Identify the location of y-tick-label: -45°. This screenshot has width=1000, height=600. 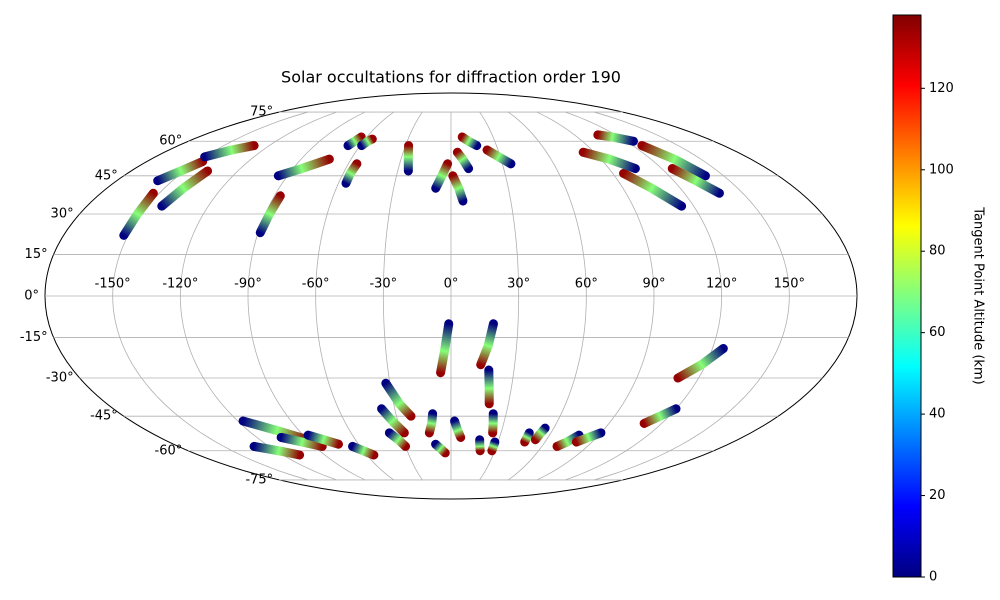
(104, 416).